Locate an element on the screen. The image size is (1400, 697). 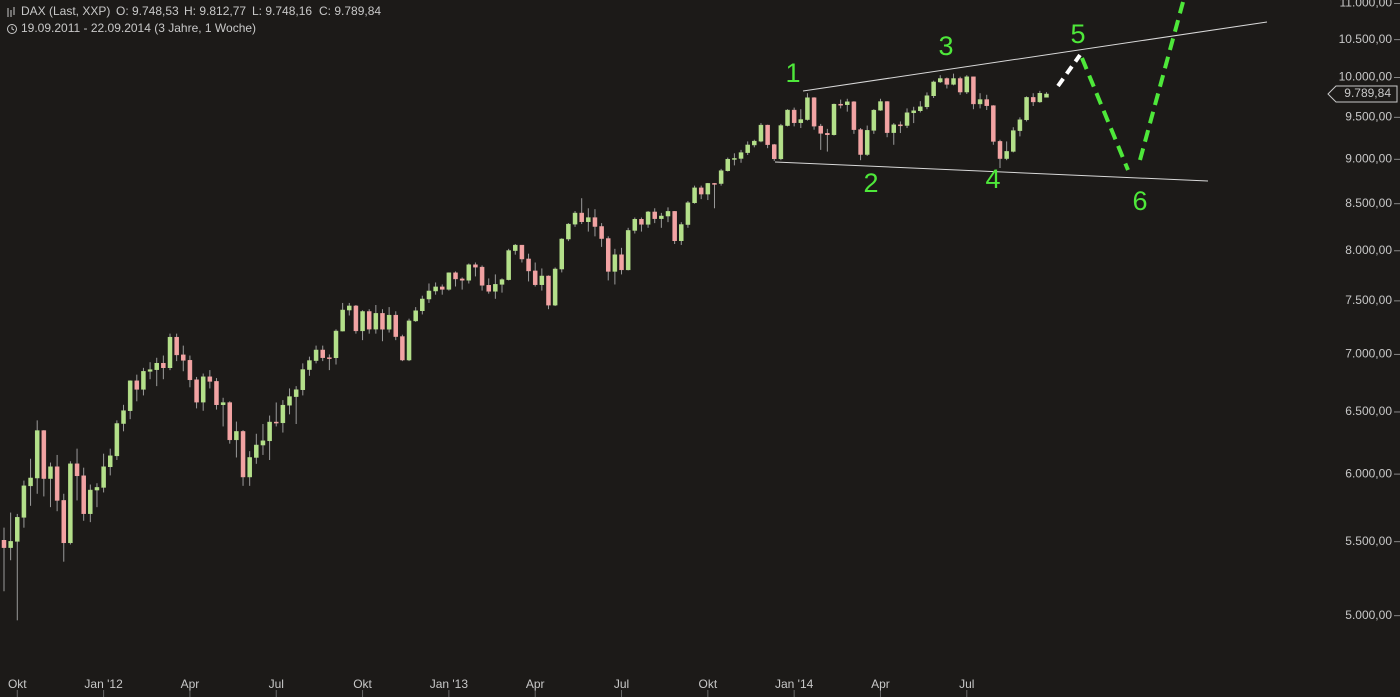
y-tick-label: 8.500,00 is located at coordinates (1368, 203).